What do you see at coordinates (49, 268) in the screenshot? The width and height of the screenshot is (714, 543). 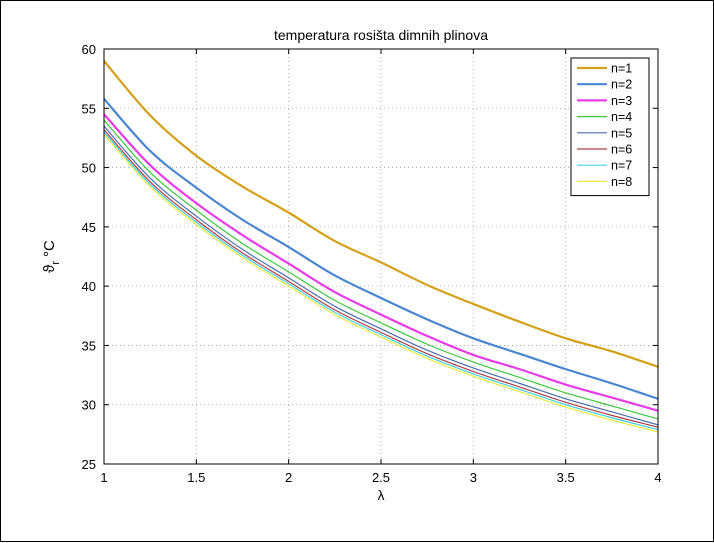 I see `y-label-symbol: ϑ` at bounding box center [49, 268].